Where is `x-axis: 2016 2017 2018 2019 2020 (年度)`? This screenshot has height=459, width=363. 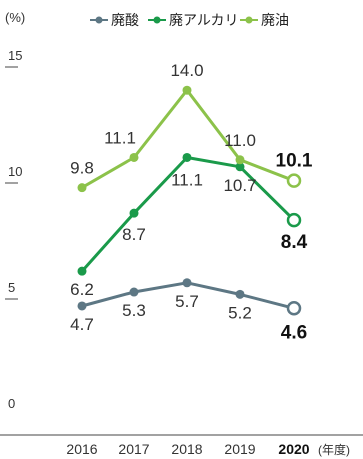
x-axis: 2016 2017 2018 2019 2020 (年度) is located at coordinates (208, 449).